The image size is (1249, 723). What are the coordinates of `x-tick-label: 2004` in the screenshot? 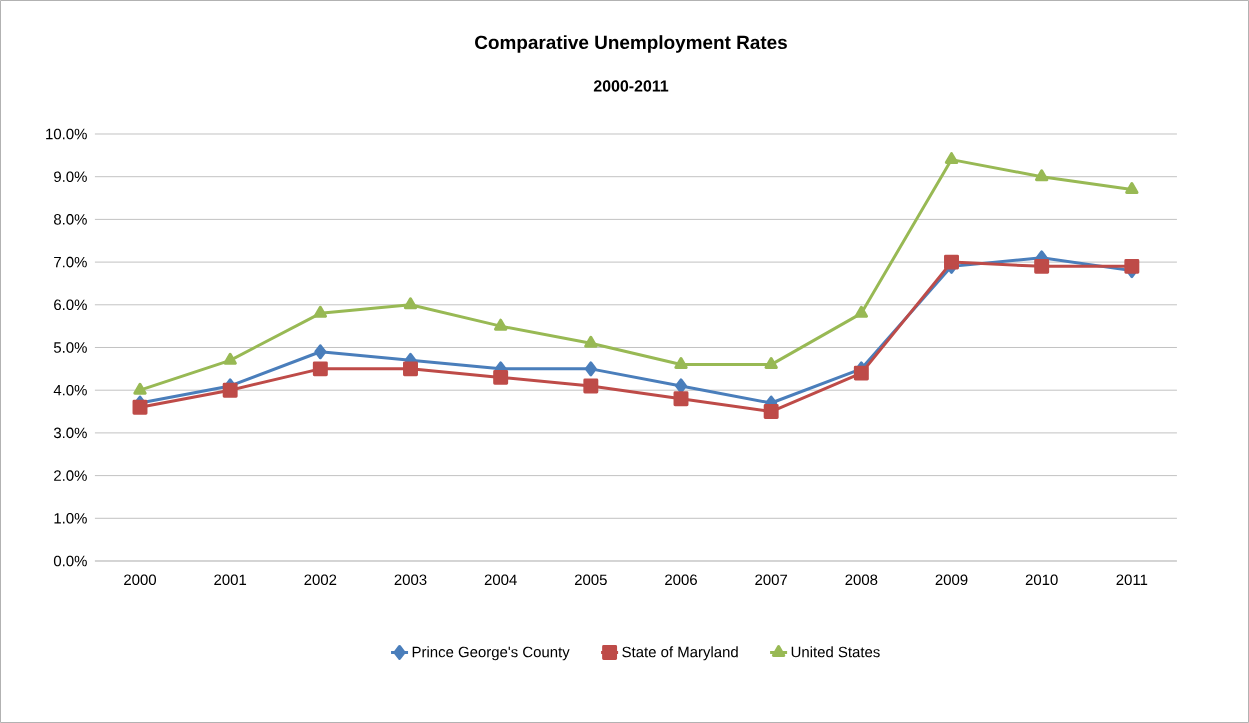 It's located at (500, 580).